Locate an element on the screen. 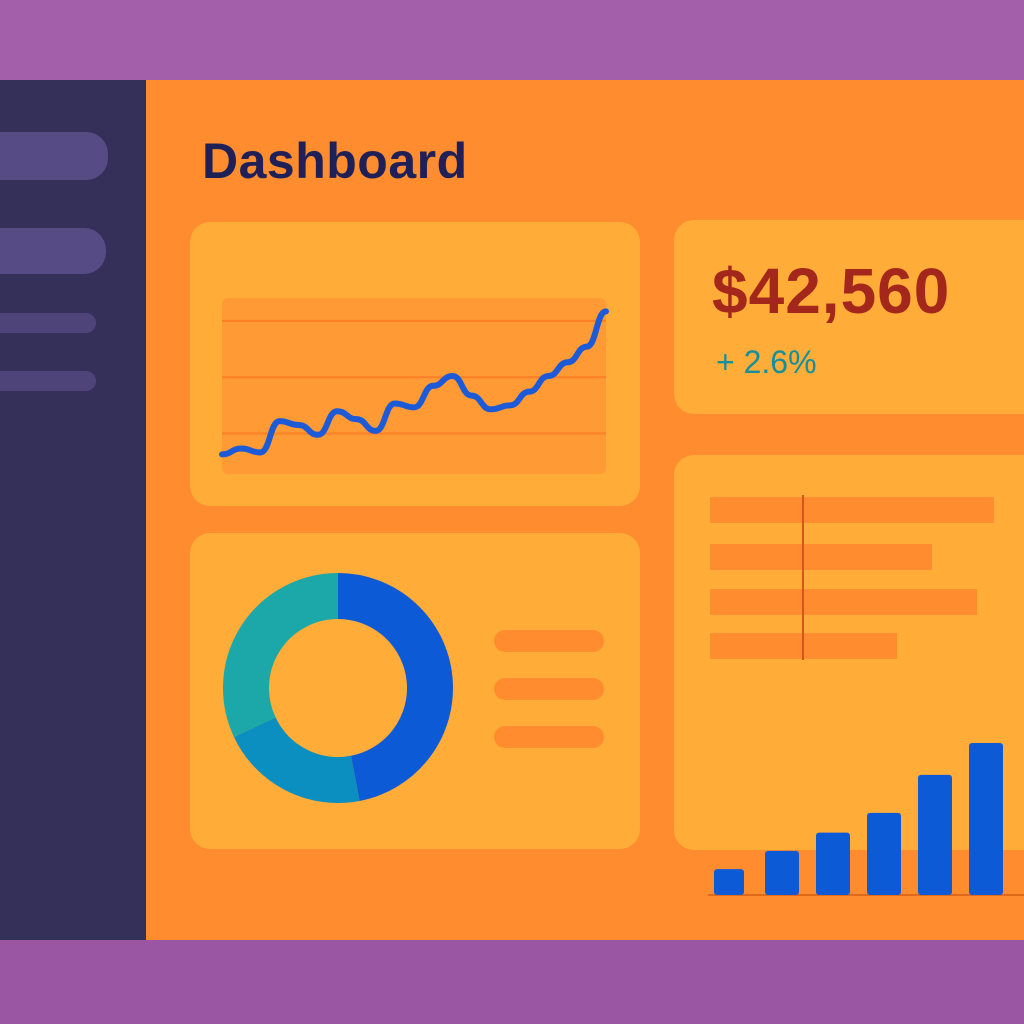 The width and height of the screenshot is (1024, 1024). donut-chart-card is located at coordinates (415, 691).